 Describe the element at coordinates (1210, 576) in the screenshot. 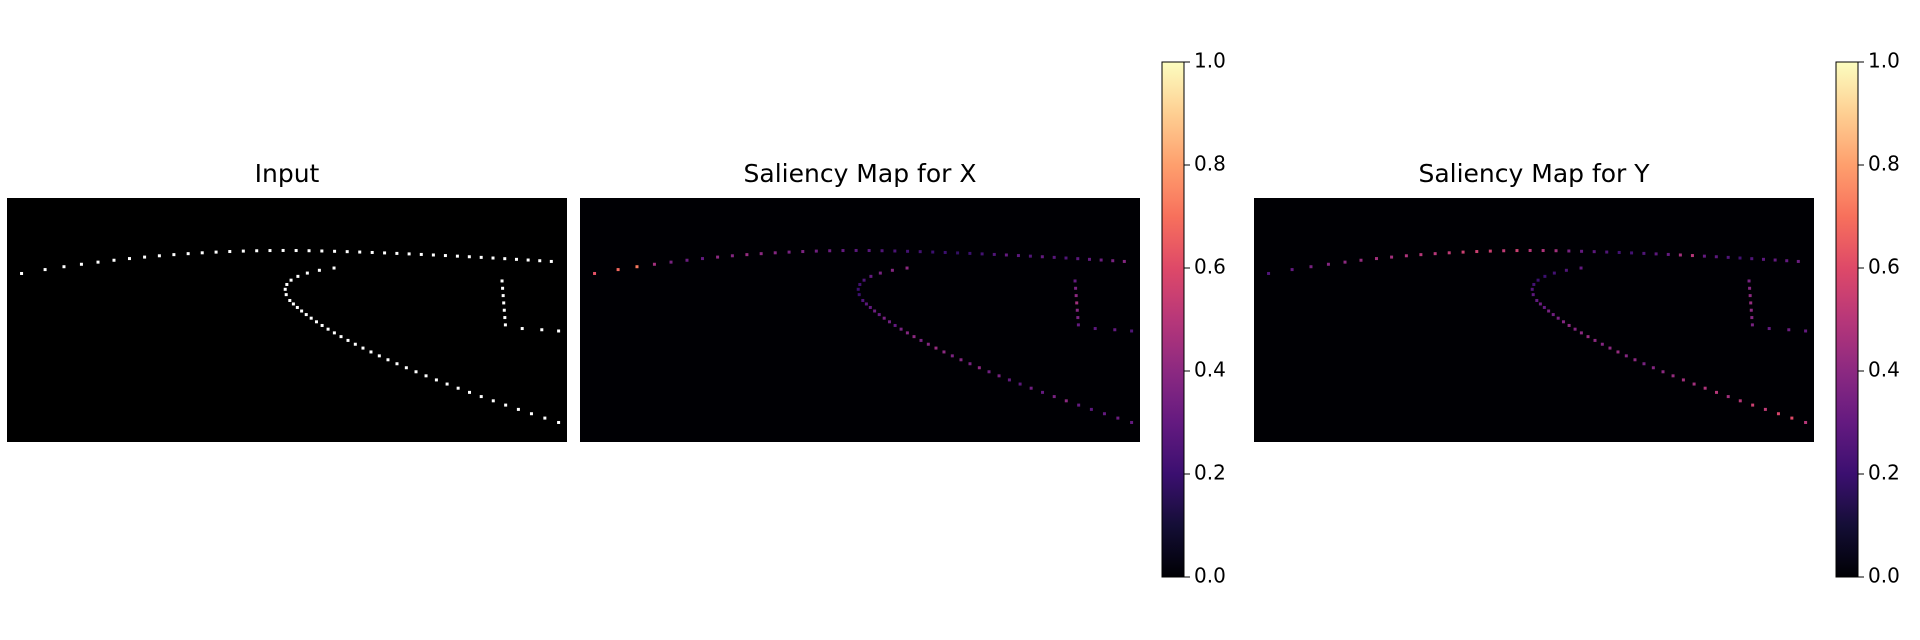

I see `colorbar-tick-label: 0.0` at that location.